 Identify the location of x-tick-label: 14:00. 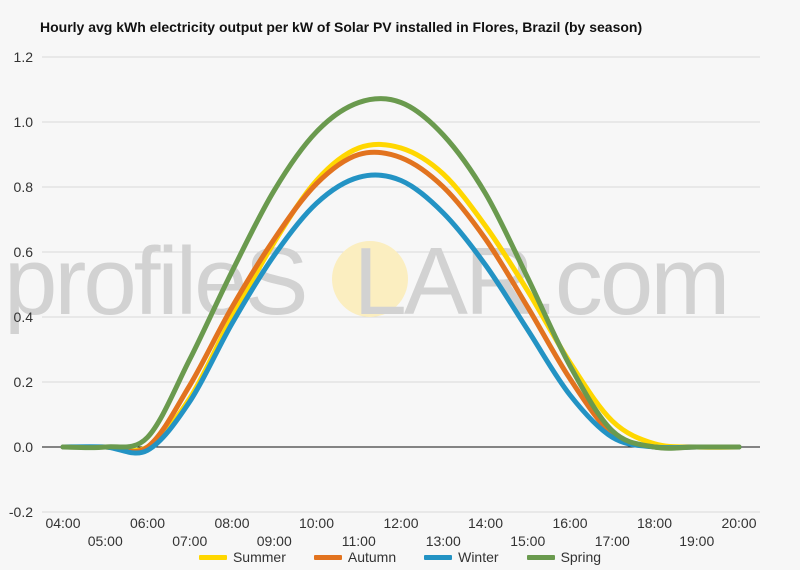
(485, 523).